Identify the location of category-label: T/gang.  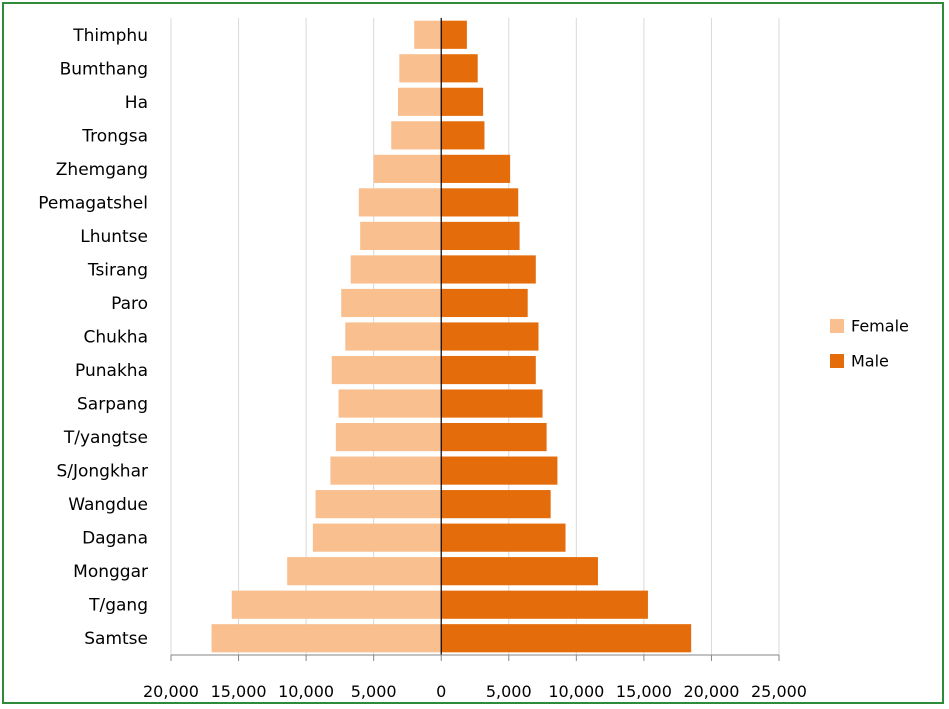
(118, 606).